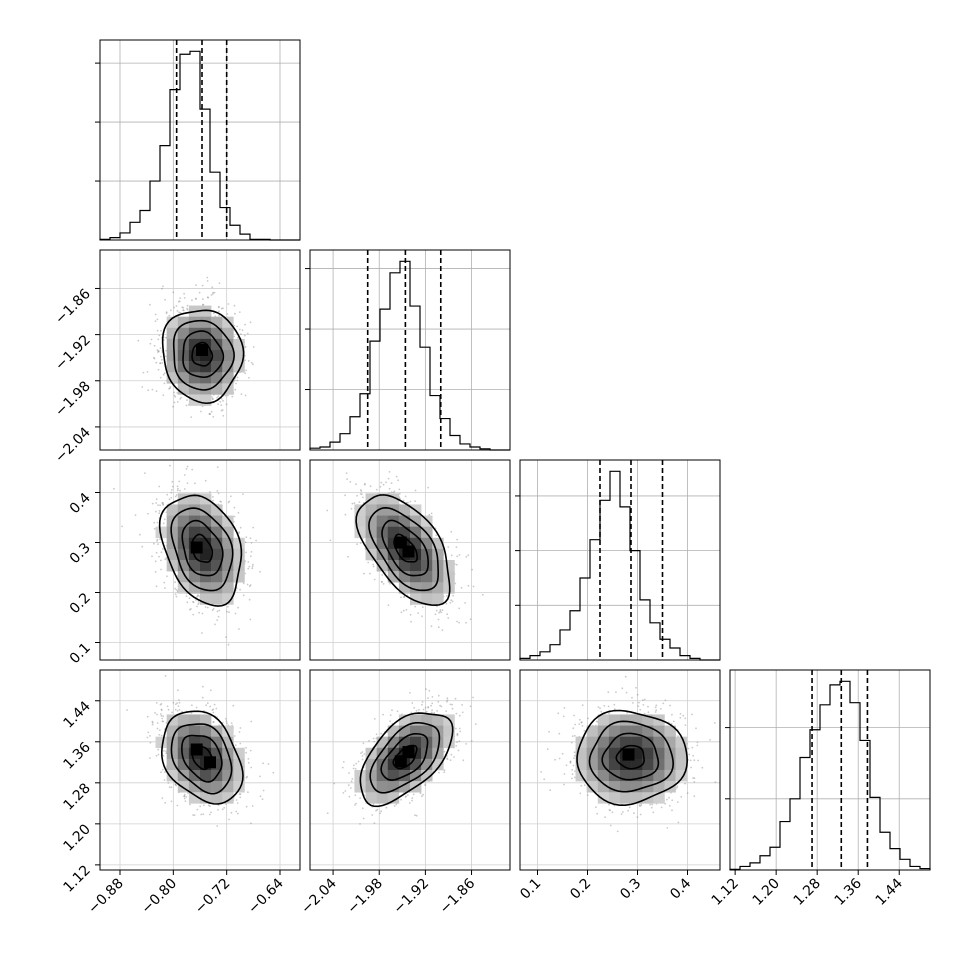 The height and width of the screenshot is (970, 970). I want to click on x-tick-label: −1.86, so click(458, 896).